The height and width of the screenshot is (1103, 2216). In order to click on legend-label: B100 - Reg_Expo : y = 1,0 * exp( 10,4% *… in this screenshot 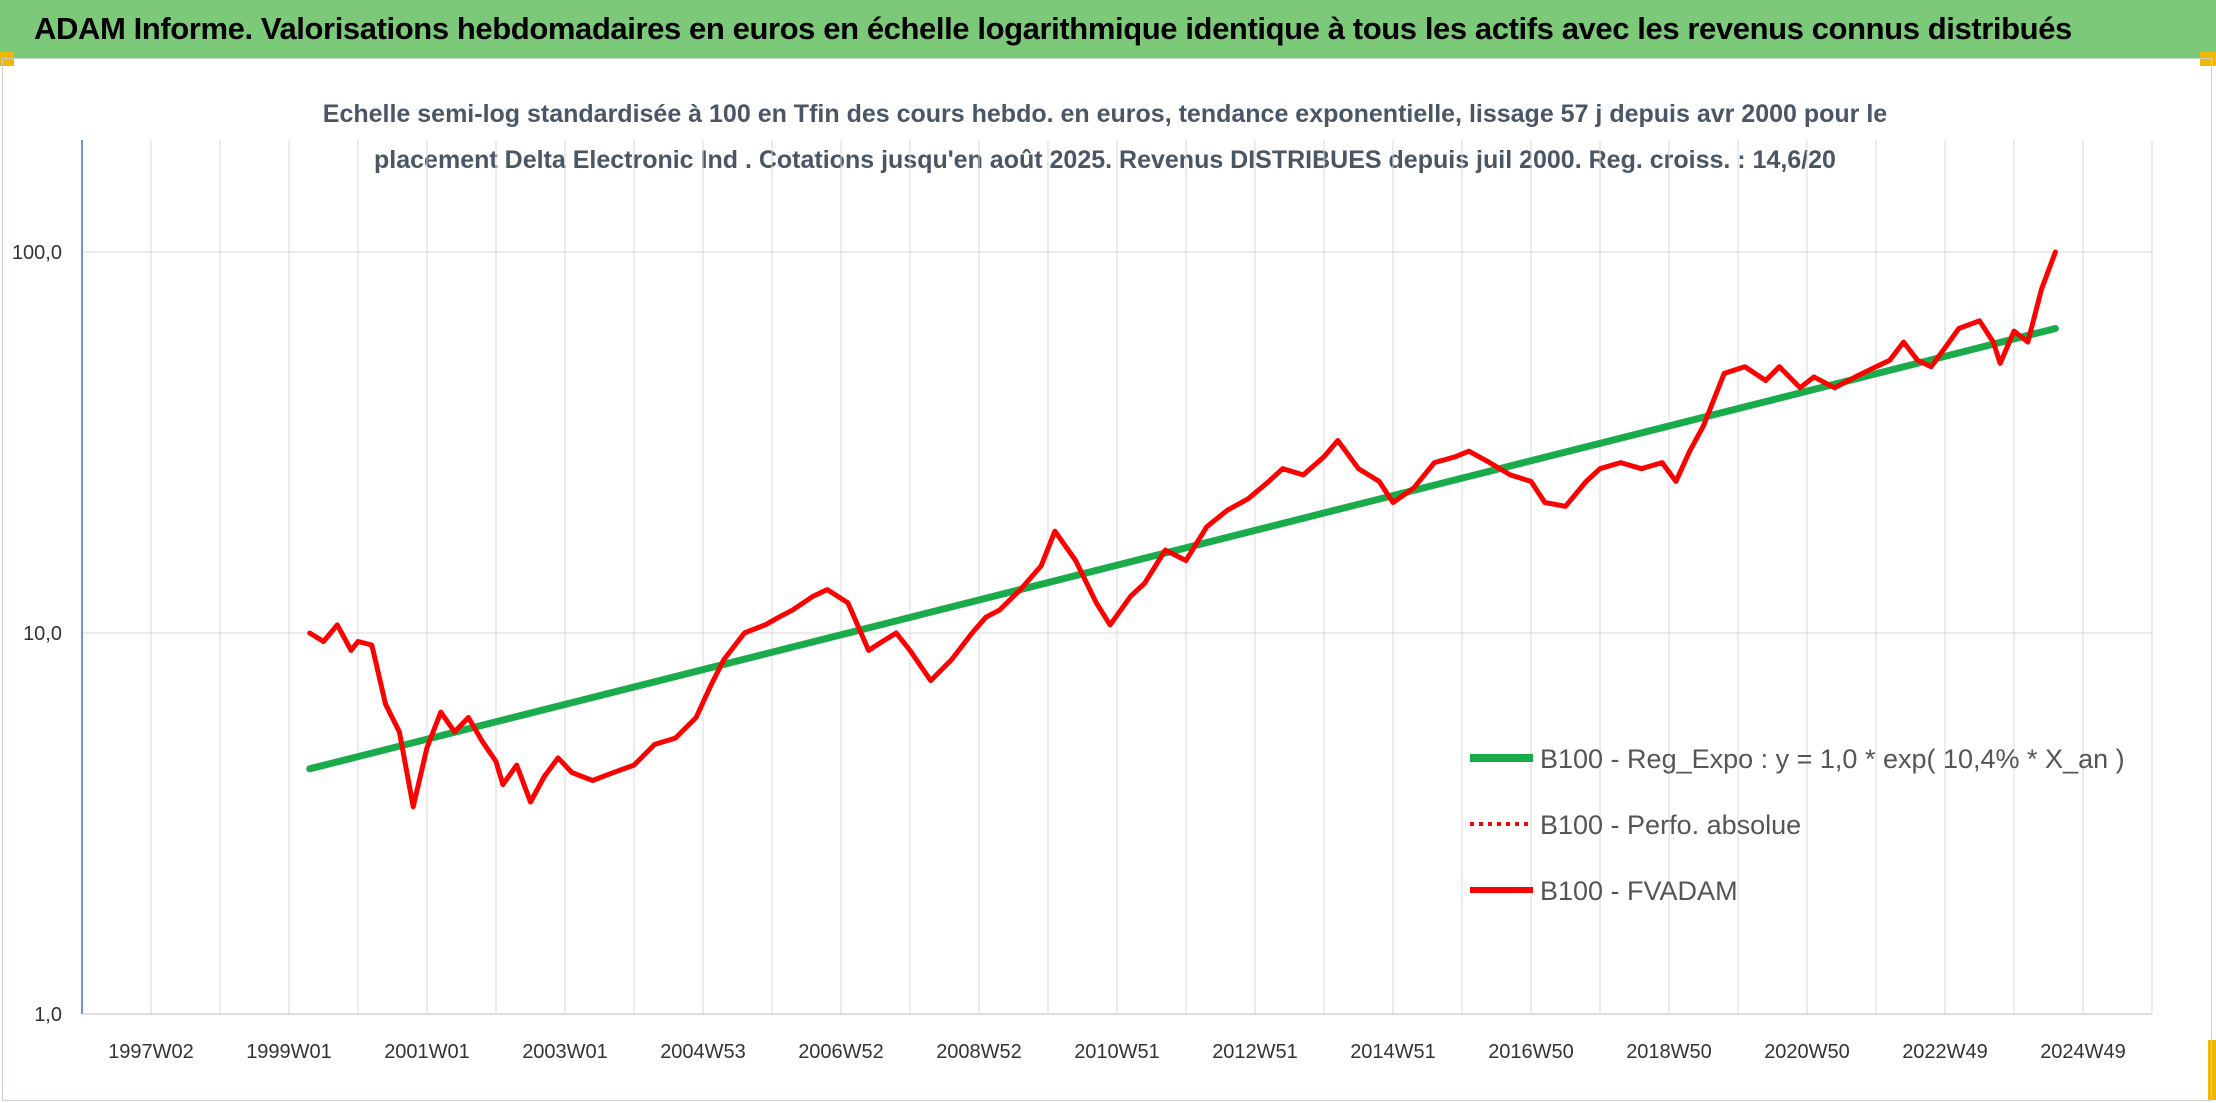, I will do `click(1832, 759)`.